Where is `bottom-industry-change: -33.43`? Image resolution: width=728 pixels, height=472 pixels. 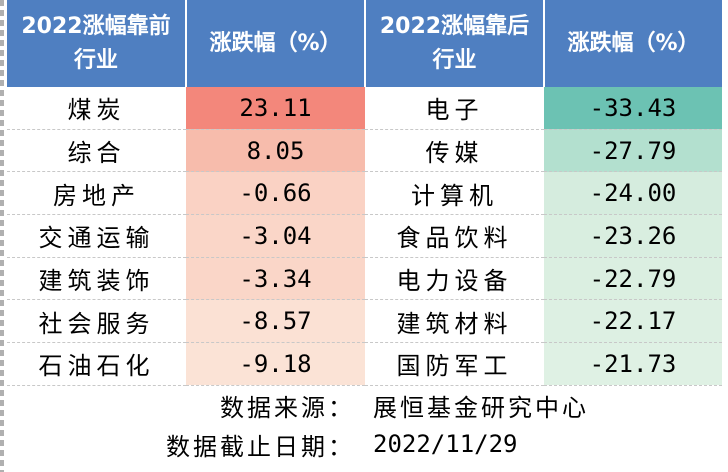 bottom-industry-change: -33.43 is located at coordinates (633, 108).